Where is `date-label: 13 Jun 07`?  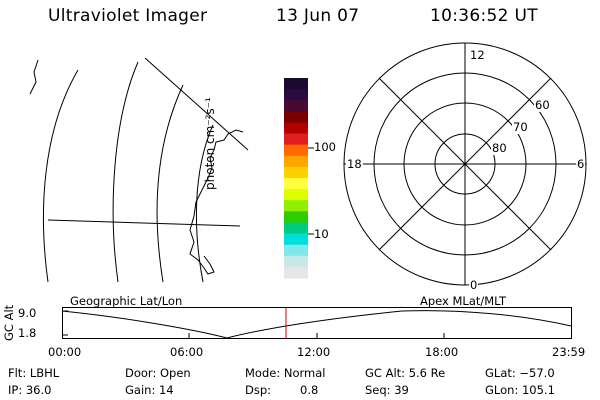
date-label: 13 Jun 07 is located at coordinates (318, 16).